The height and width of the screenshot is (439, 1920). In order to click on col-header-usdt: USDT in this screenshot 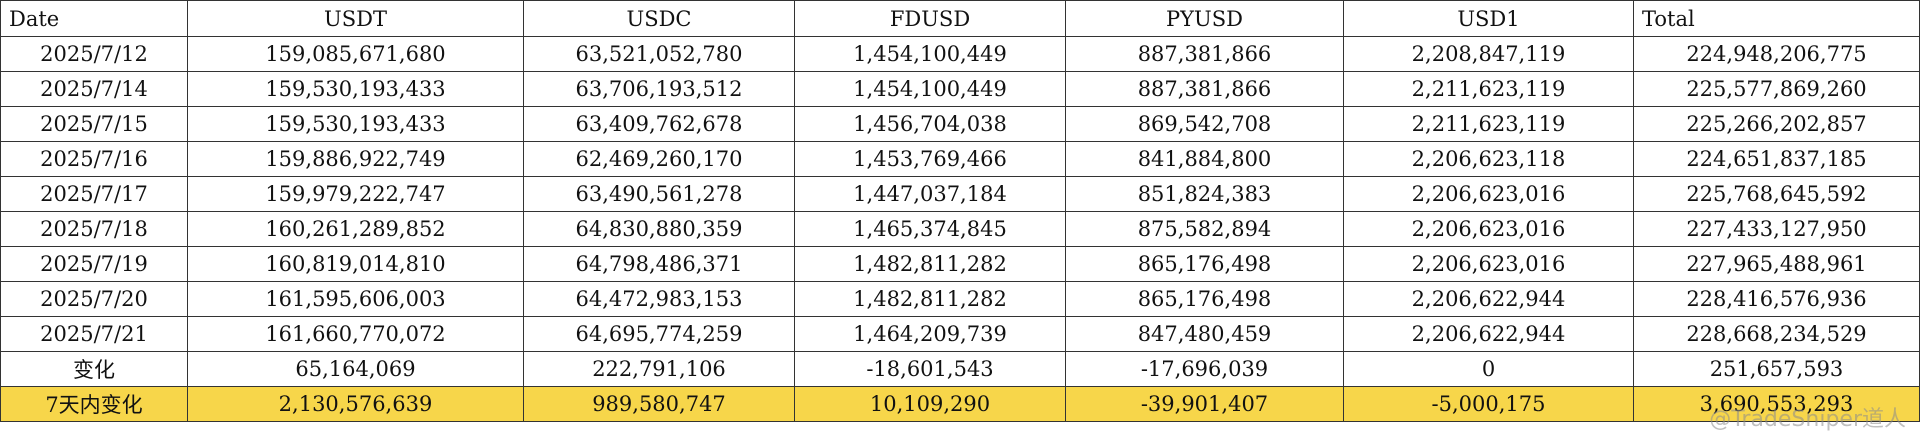, I will do `click(355, 18)`.